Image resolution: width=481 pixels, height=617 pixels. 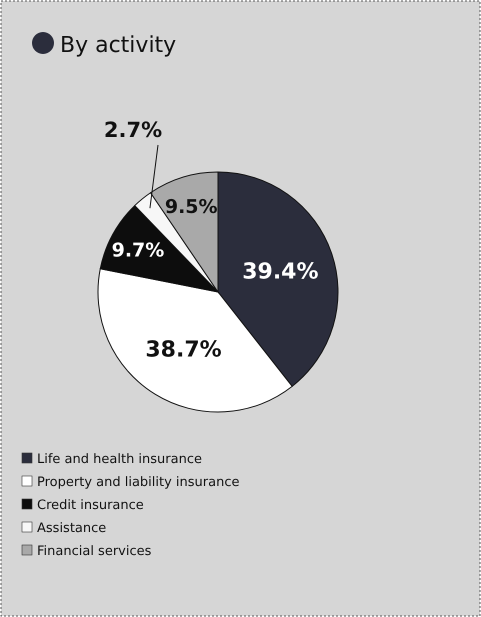 What do you see at coordinates (138, 482) in the screenshot?
I see `legend-label: Property and liability insurance` at bounding box center [138, 482].